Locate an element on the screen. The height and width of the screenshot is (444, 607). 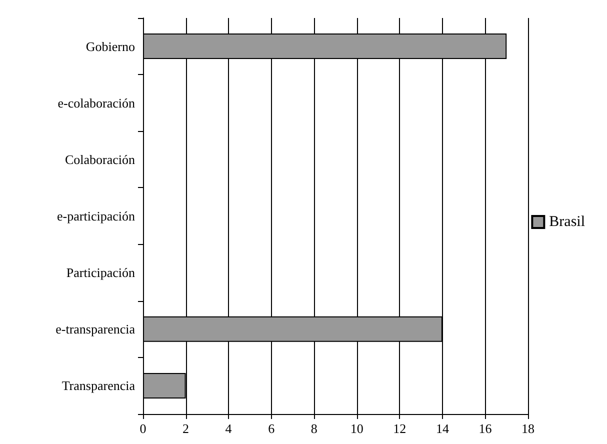
y-tick-label: Participación is located at coordinates (101, 272).